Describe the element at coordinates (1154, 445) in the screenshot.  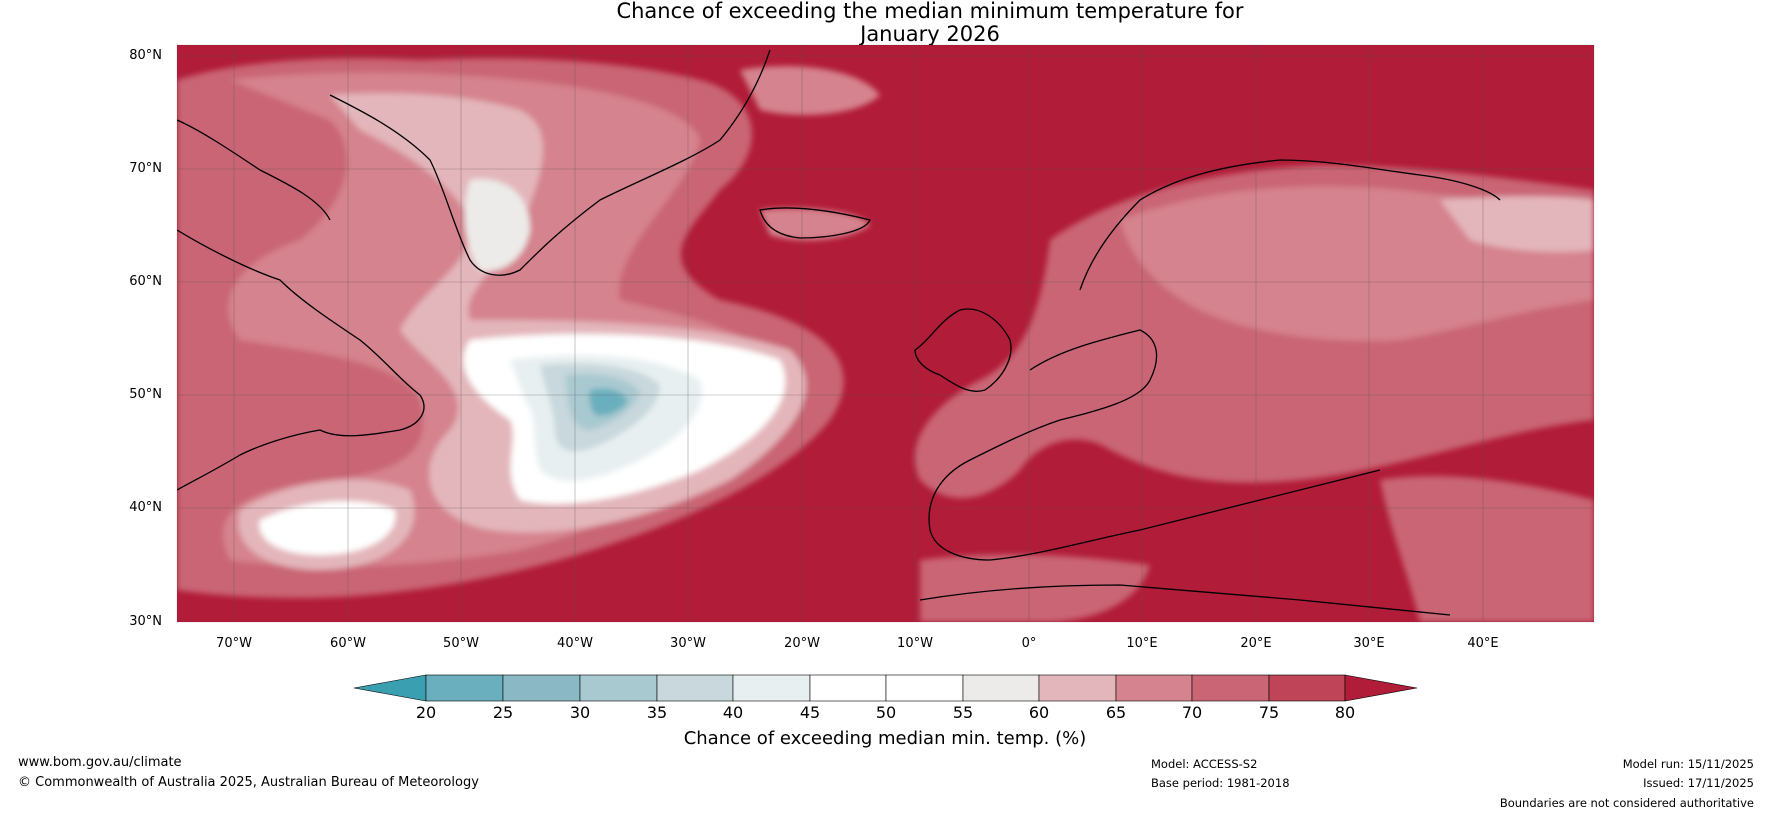
I see `europe-coast` at that location.